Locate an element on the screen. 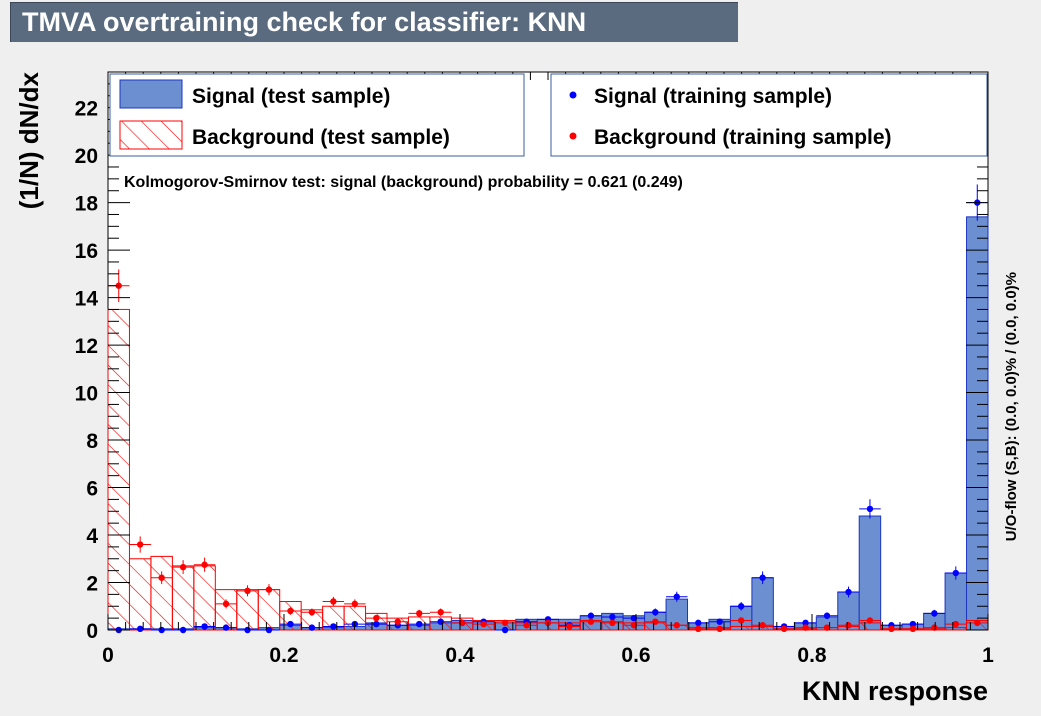  legend-label-signal-train: Signal (training sample) is located at coordinates (713, 96).